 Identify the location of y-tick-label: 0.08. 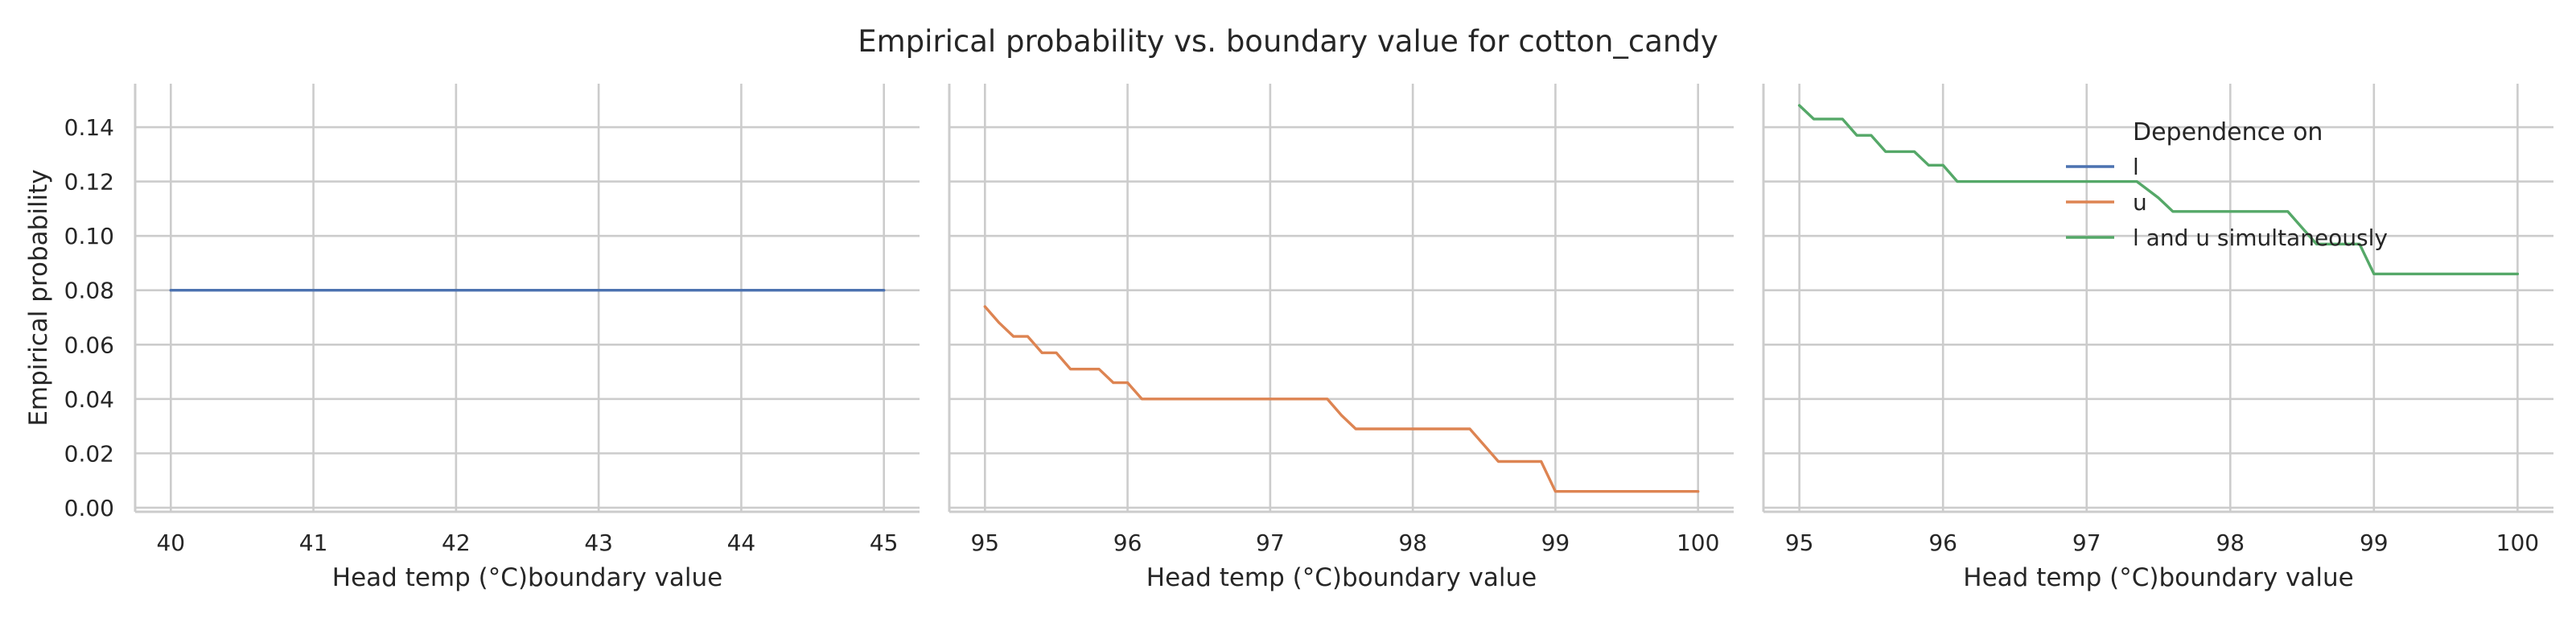
(89, 291).